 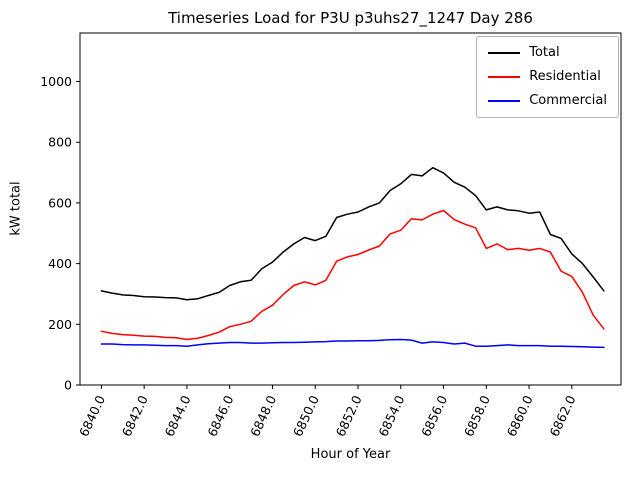 What do you see at coordinates (68, 385) in the screenshot?
I see `y-tick-label: 0` at bounding box center [68, 385].